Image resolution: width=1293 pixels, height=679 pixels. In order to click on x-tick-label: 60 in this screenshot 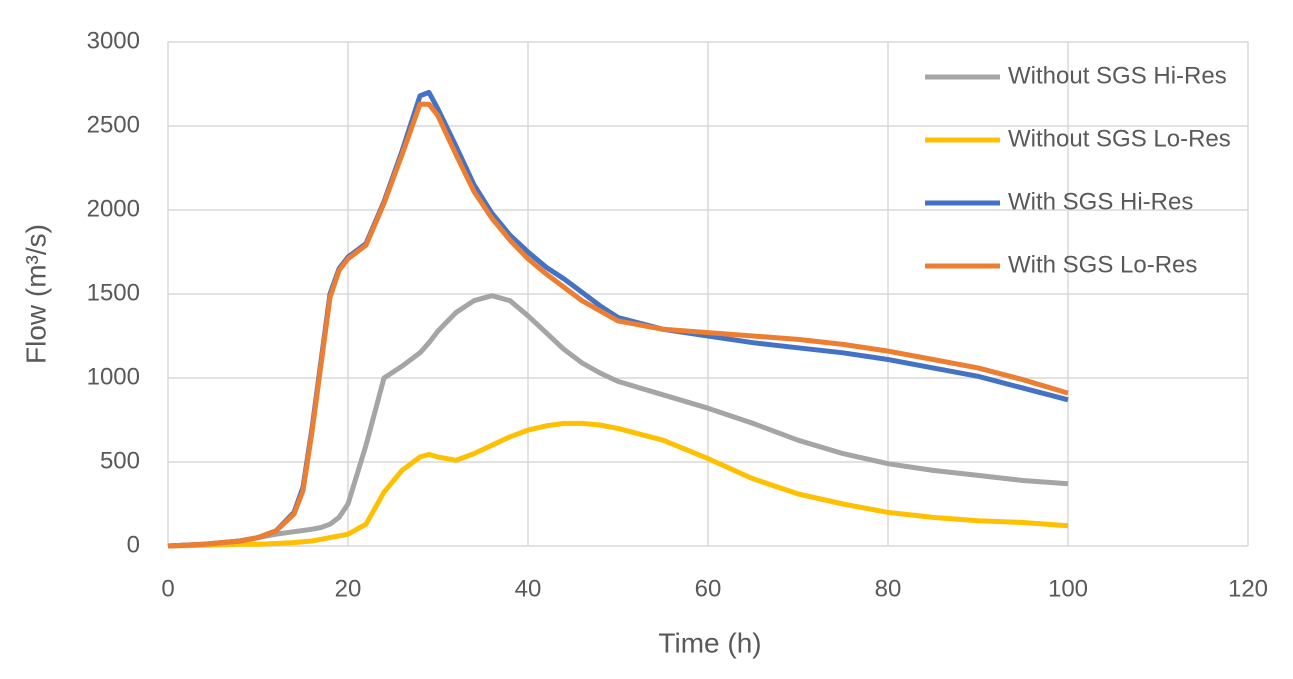, I will do `click(708, 588)`.